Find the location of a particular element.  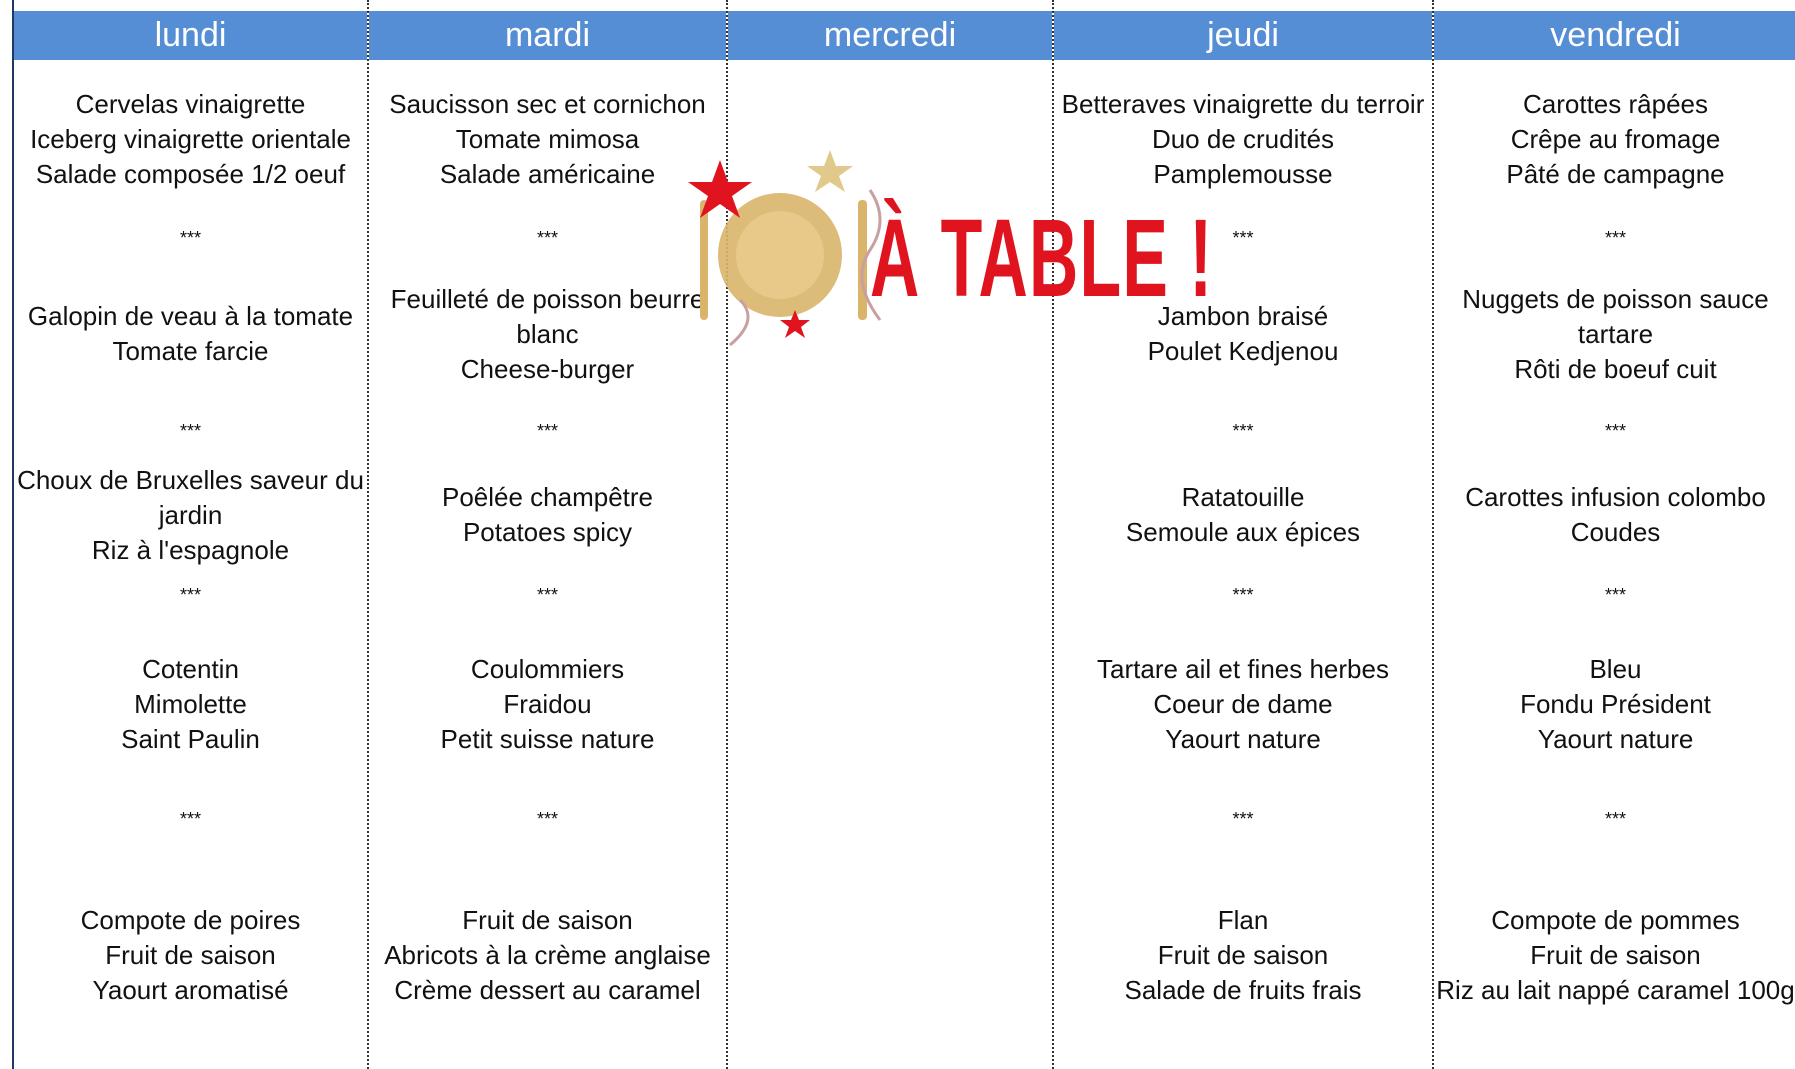

dish: Tomate mimosa is located at coordinates (547, 138).